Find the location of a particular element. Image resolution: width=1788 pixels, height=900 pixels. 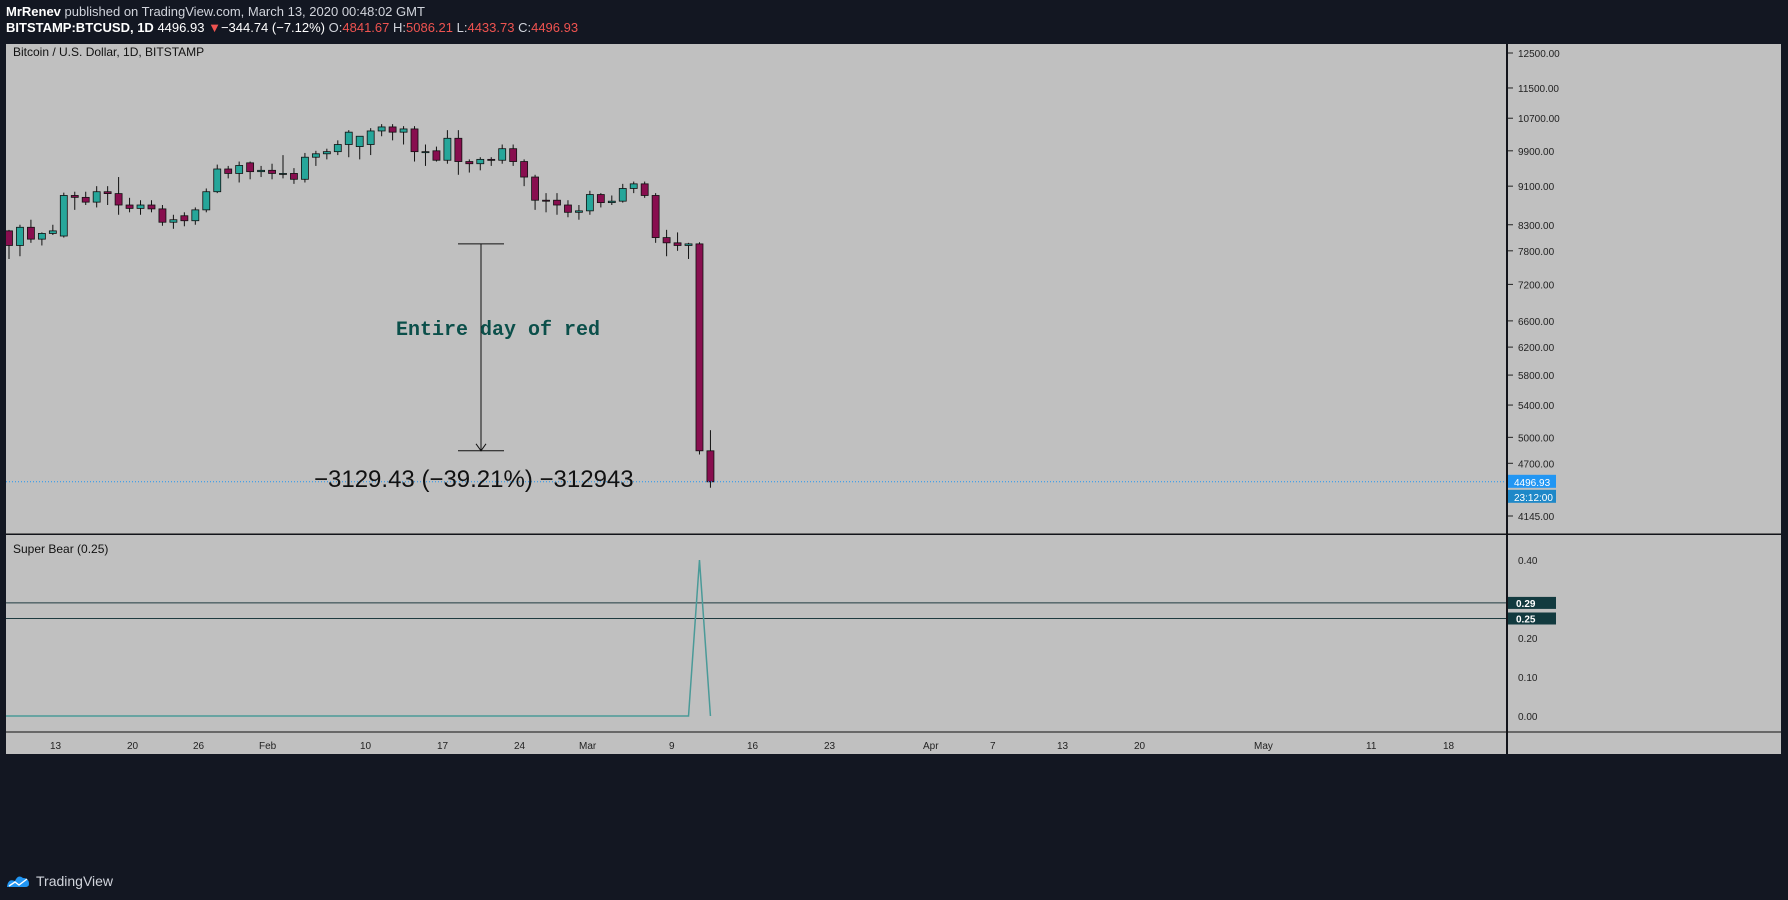

time-label-3: Feb is located at coordinates (268, 746).